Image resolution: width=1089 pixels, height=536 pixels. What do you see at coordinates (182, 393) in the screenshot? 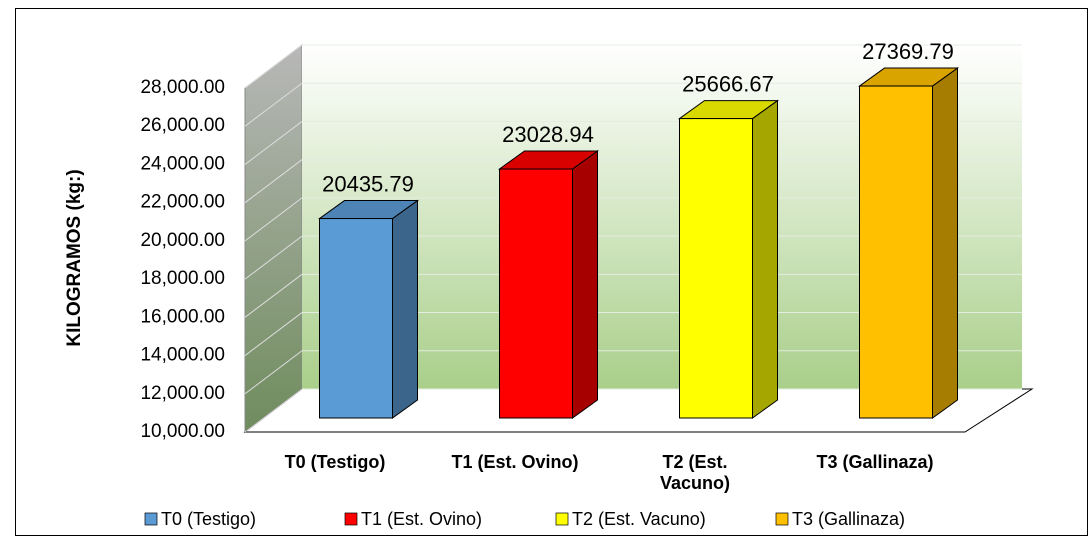
I see `y-tick-label: 12,000.00` at bounding box center [182, 393].